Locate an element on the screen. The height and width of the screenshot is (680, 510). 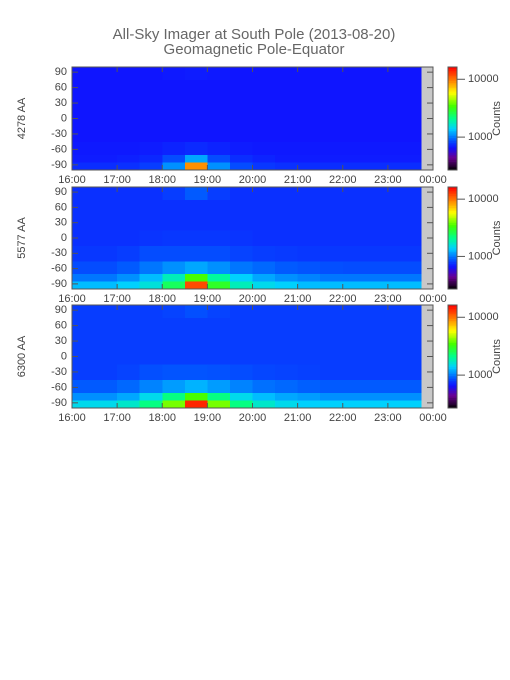
y-tick-label: 60 is located at coordinates (61, 326).